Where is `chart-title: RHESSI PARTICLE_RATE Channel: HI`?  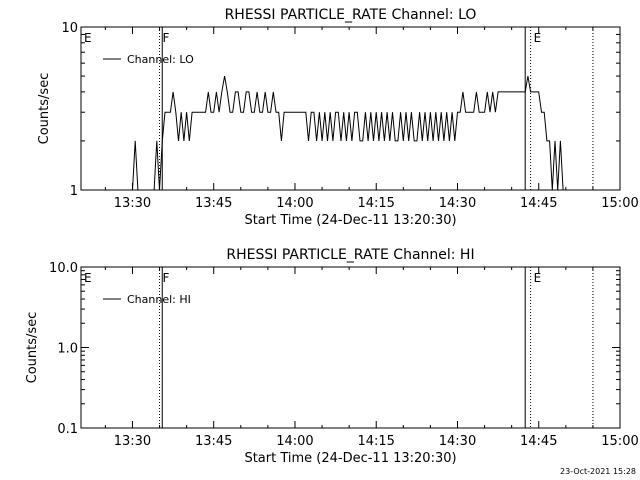 chart-title: RHESSI PARTICLE_RATE Channel: HI is located at coordinates (350, 255).